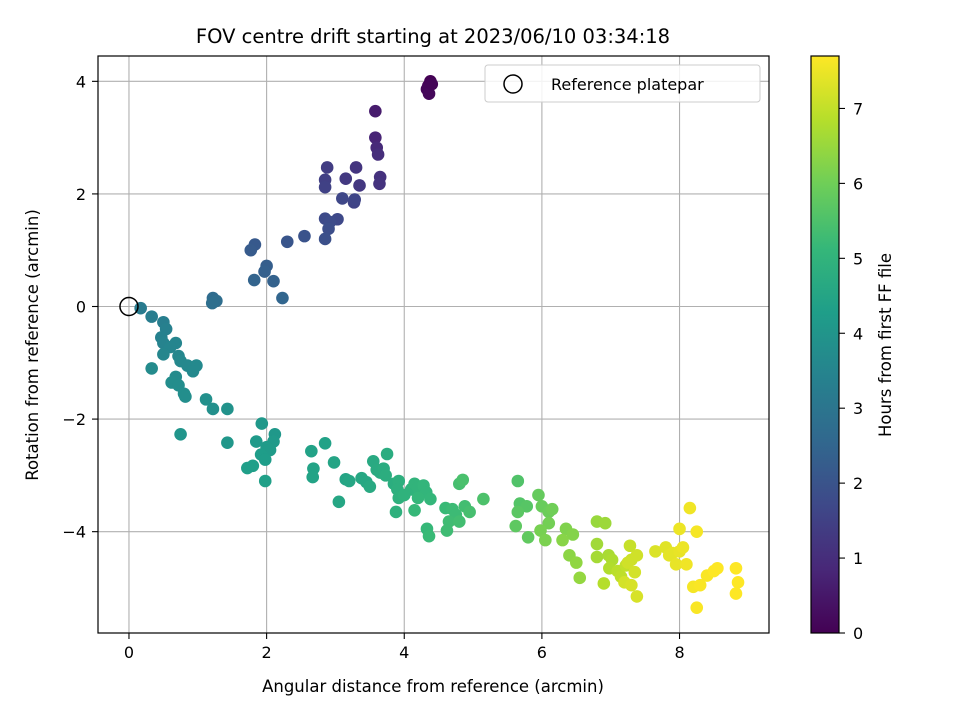  What do you see at coordinates (858, 633) in the screenshot?
I see `colorbar-tick-label: 0` at bounding box center [858, 633].